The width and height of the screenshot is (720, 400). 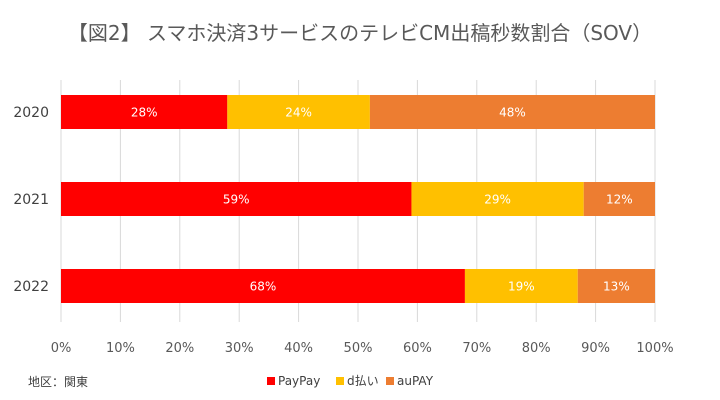 I want to click on category-label: 2021, so click(x=31, y=200).